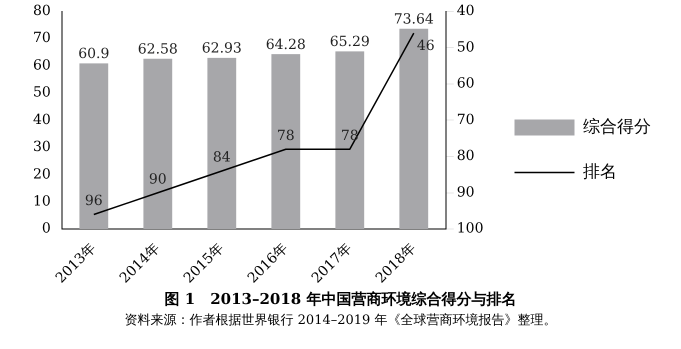  I want to click on y-tick-label: 80, so click(41, 11).